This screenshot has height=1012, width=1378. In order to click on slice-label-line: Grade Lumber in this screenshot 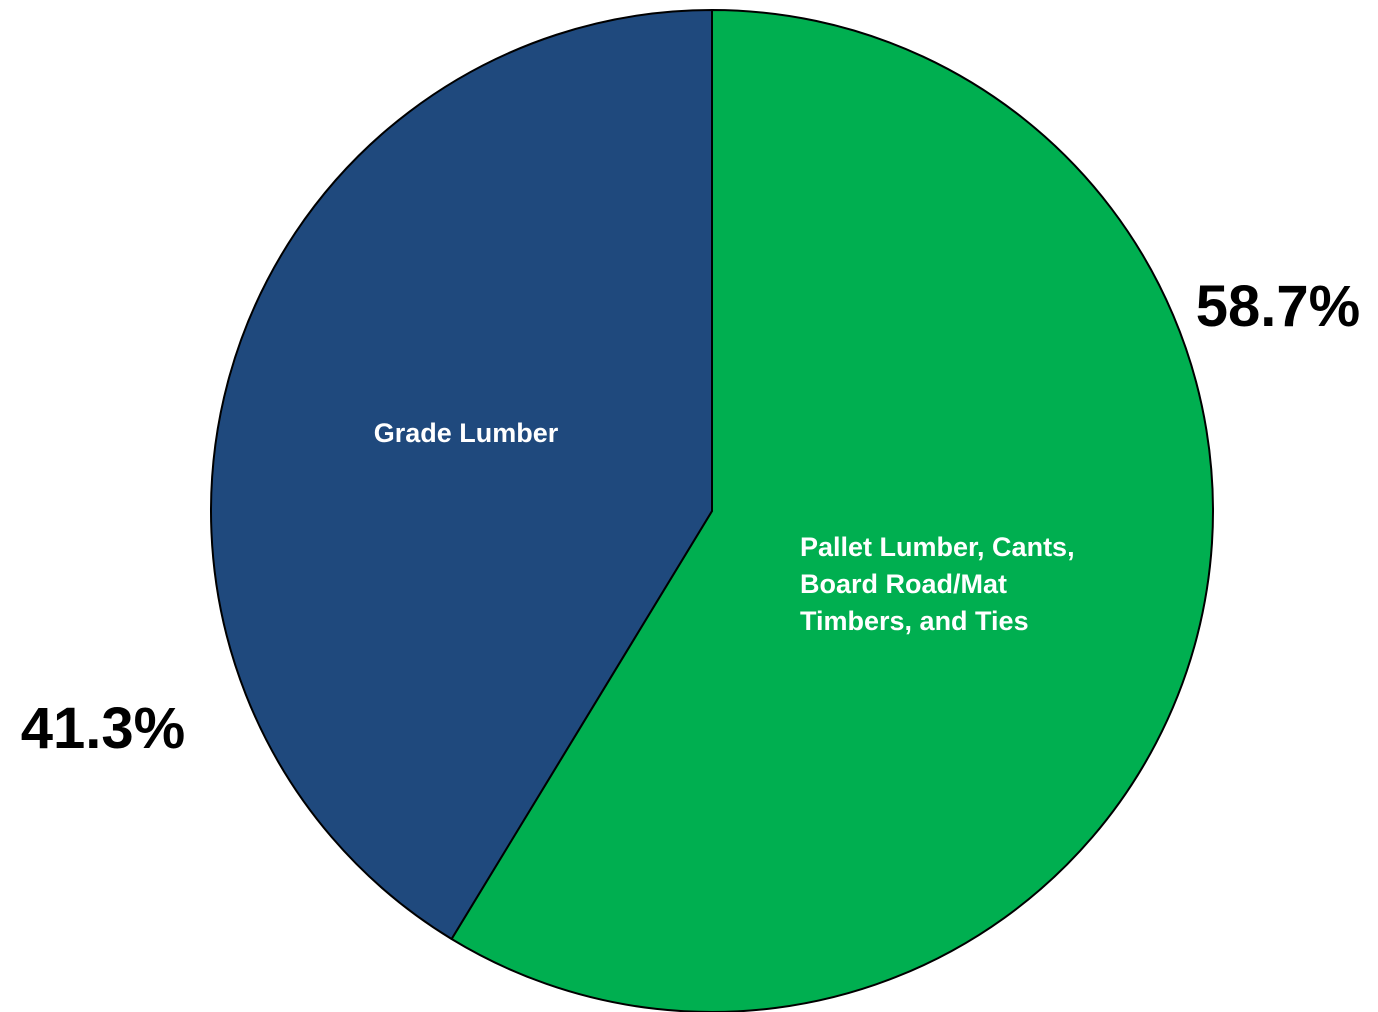, I will do `click(466, 433)`.